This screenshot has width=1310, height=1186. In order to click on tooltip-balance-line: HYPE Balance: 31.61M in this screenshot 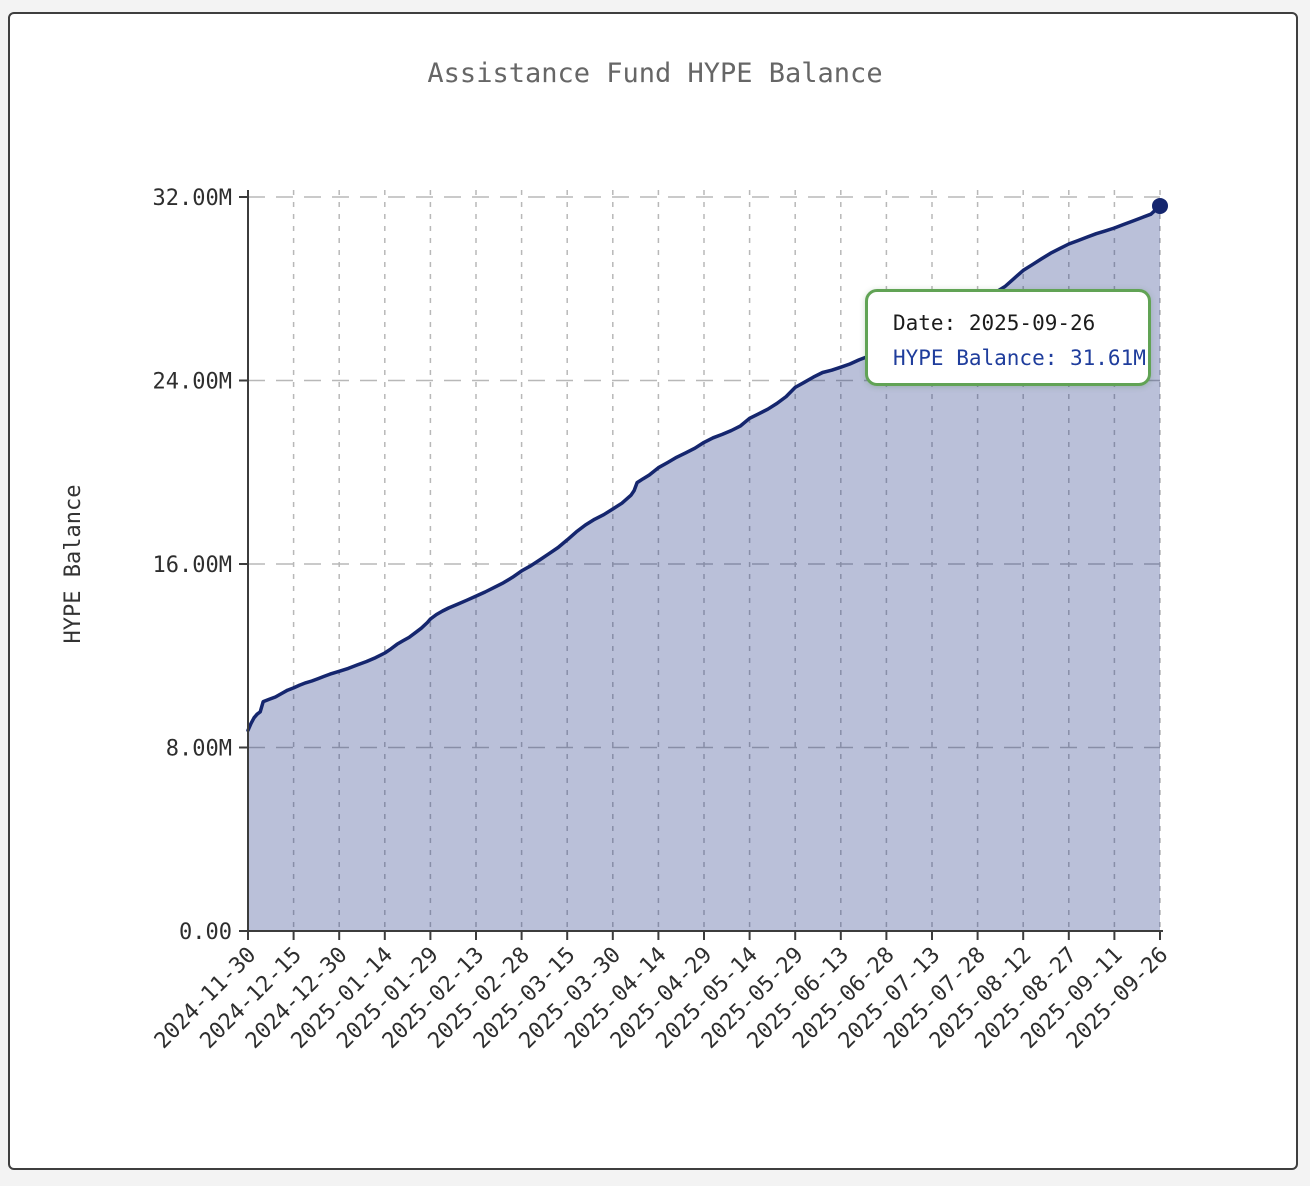, I will do `click(1019, 358)`.